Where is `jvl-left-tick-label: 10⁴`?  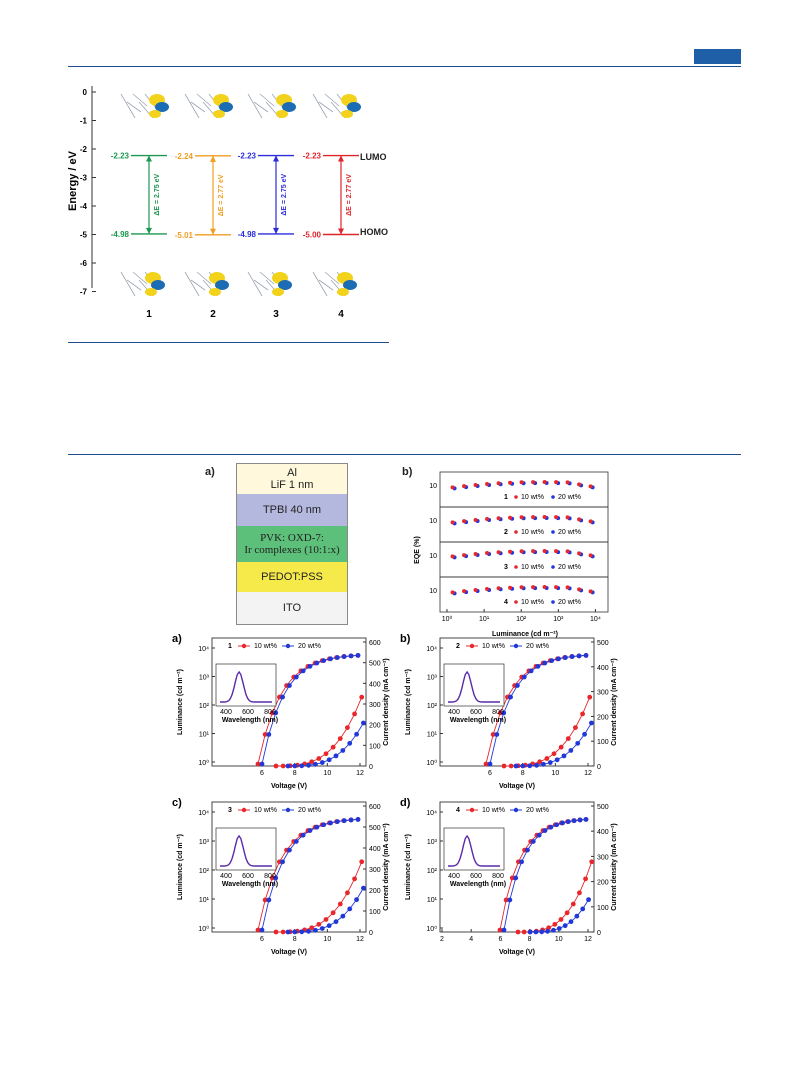 jvl-left-tick-label: 10⁴ is located at coordinates (431, 649).